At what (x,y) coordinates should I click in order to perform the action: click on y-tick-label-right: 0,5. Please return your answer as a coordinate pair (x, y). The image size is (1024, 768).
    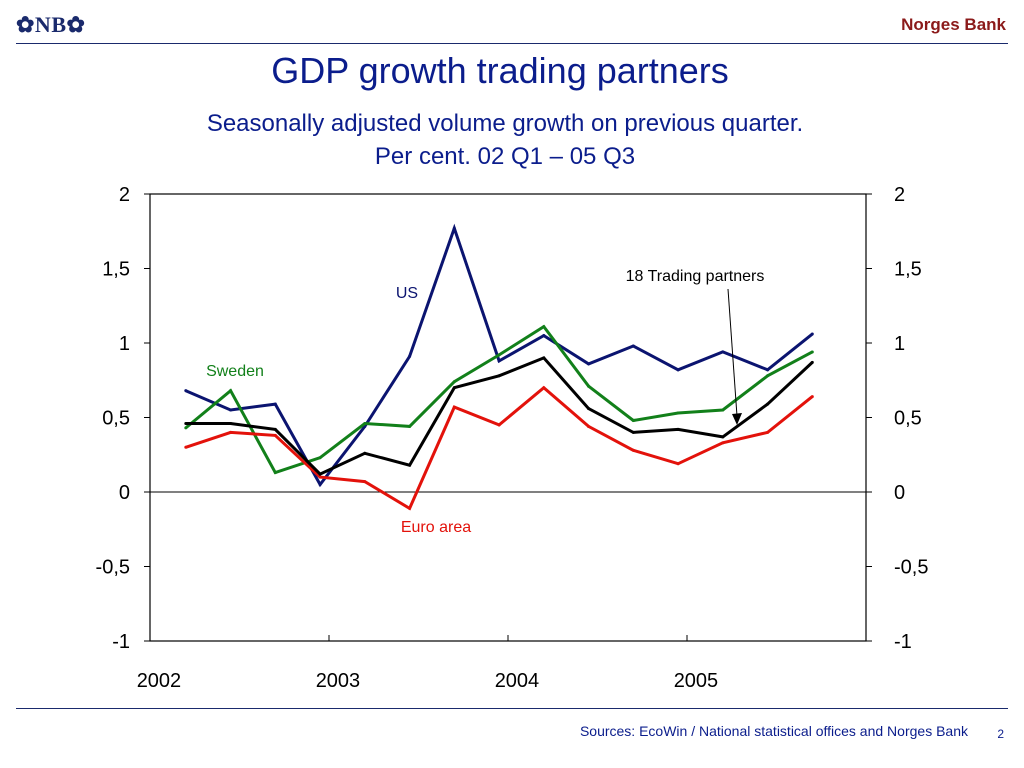
    Looking at the image, I should click on (908, 419).